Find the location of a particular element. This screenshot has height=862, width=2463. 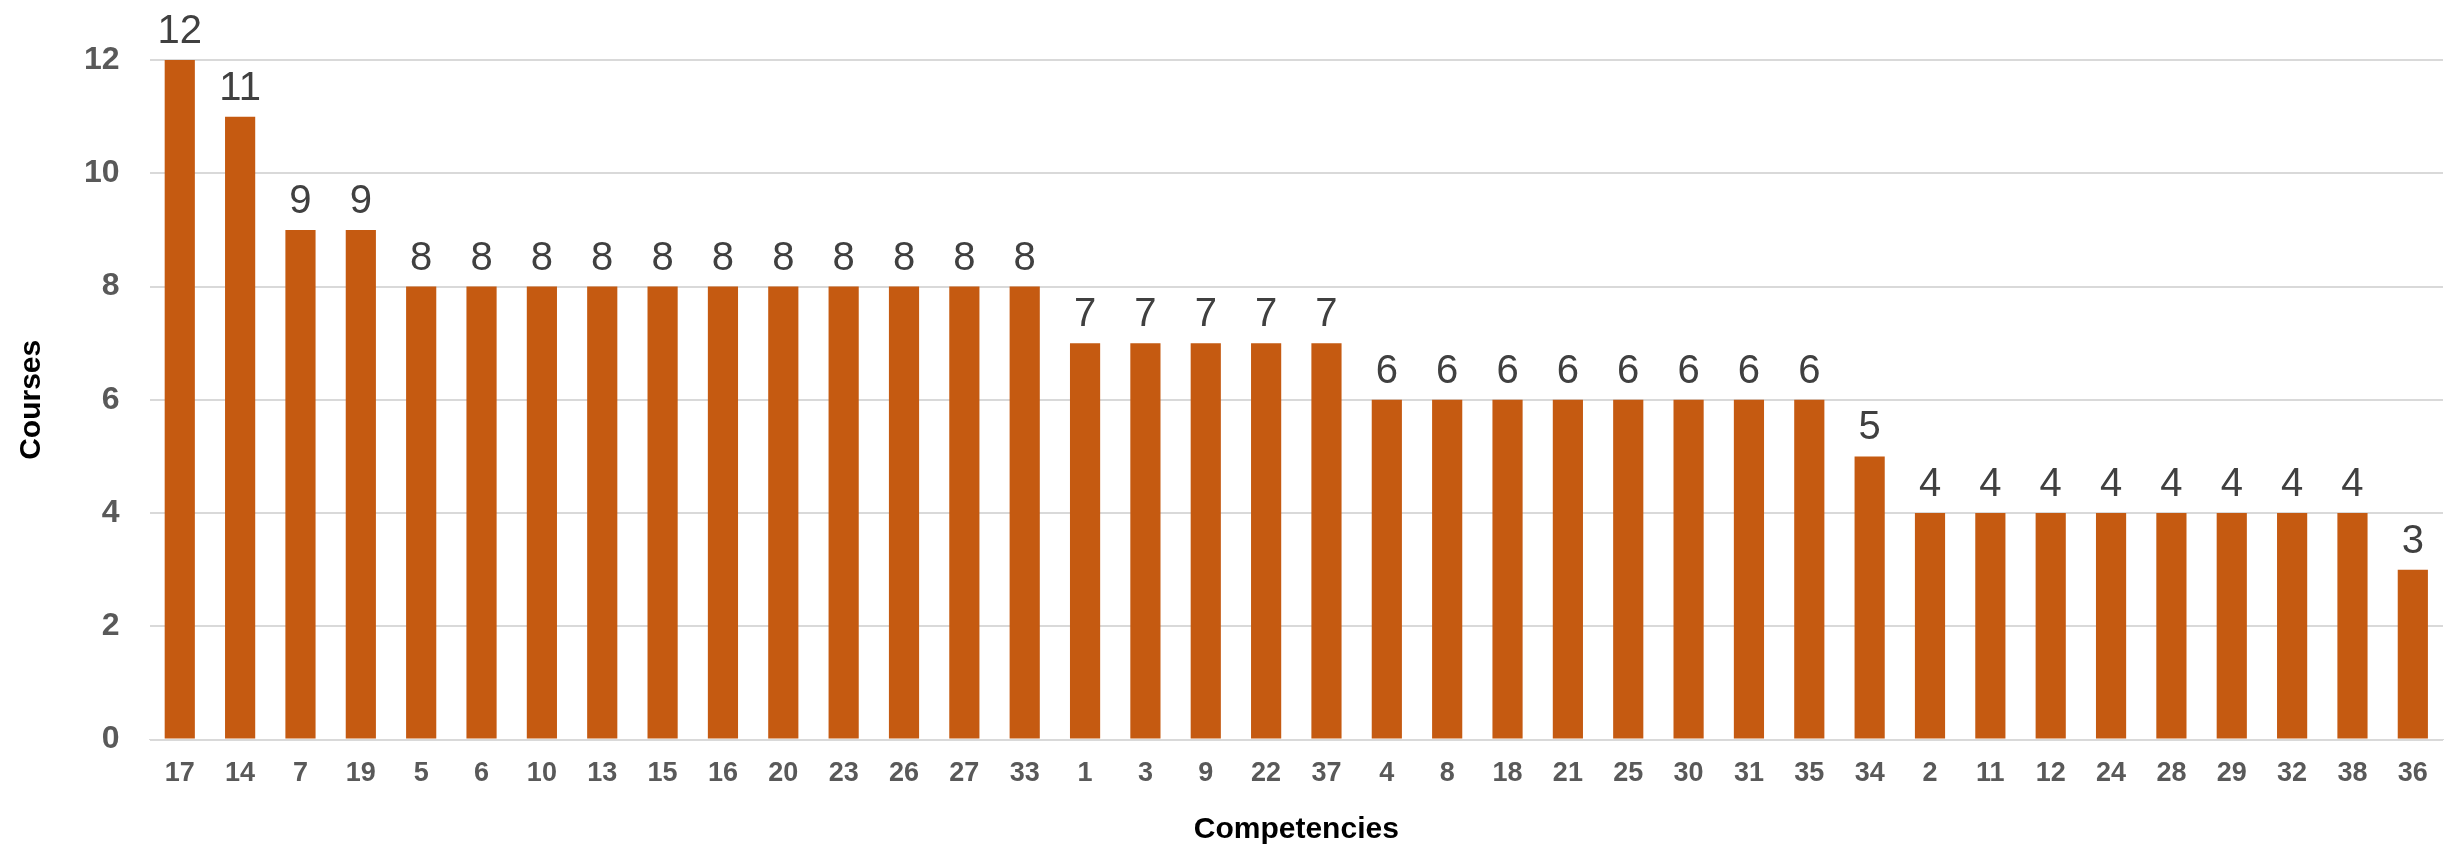

data-label: 11 is located at coordinates (240, 85).